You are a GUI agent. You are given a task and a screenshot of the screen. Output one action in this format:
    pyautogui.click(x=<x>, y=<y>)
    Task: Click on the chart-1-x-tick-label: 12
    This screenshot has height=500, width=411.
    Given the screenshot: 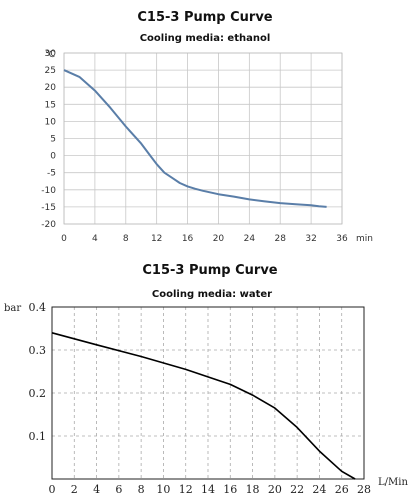 What is the action you would take?
    pyautogui.click(x=156, y=239)
    